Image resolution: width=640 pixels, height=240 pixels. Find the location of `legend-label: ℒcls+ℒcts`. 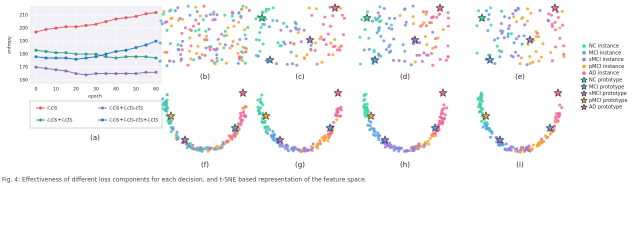

legend-label: ℒcls+ℒcts is located at coordinates (60, 121).